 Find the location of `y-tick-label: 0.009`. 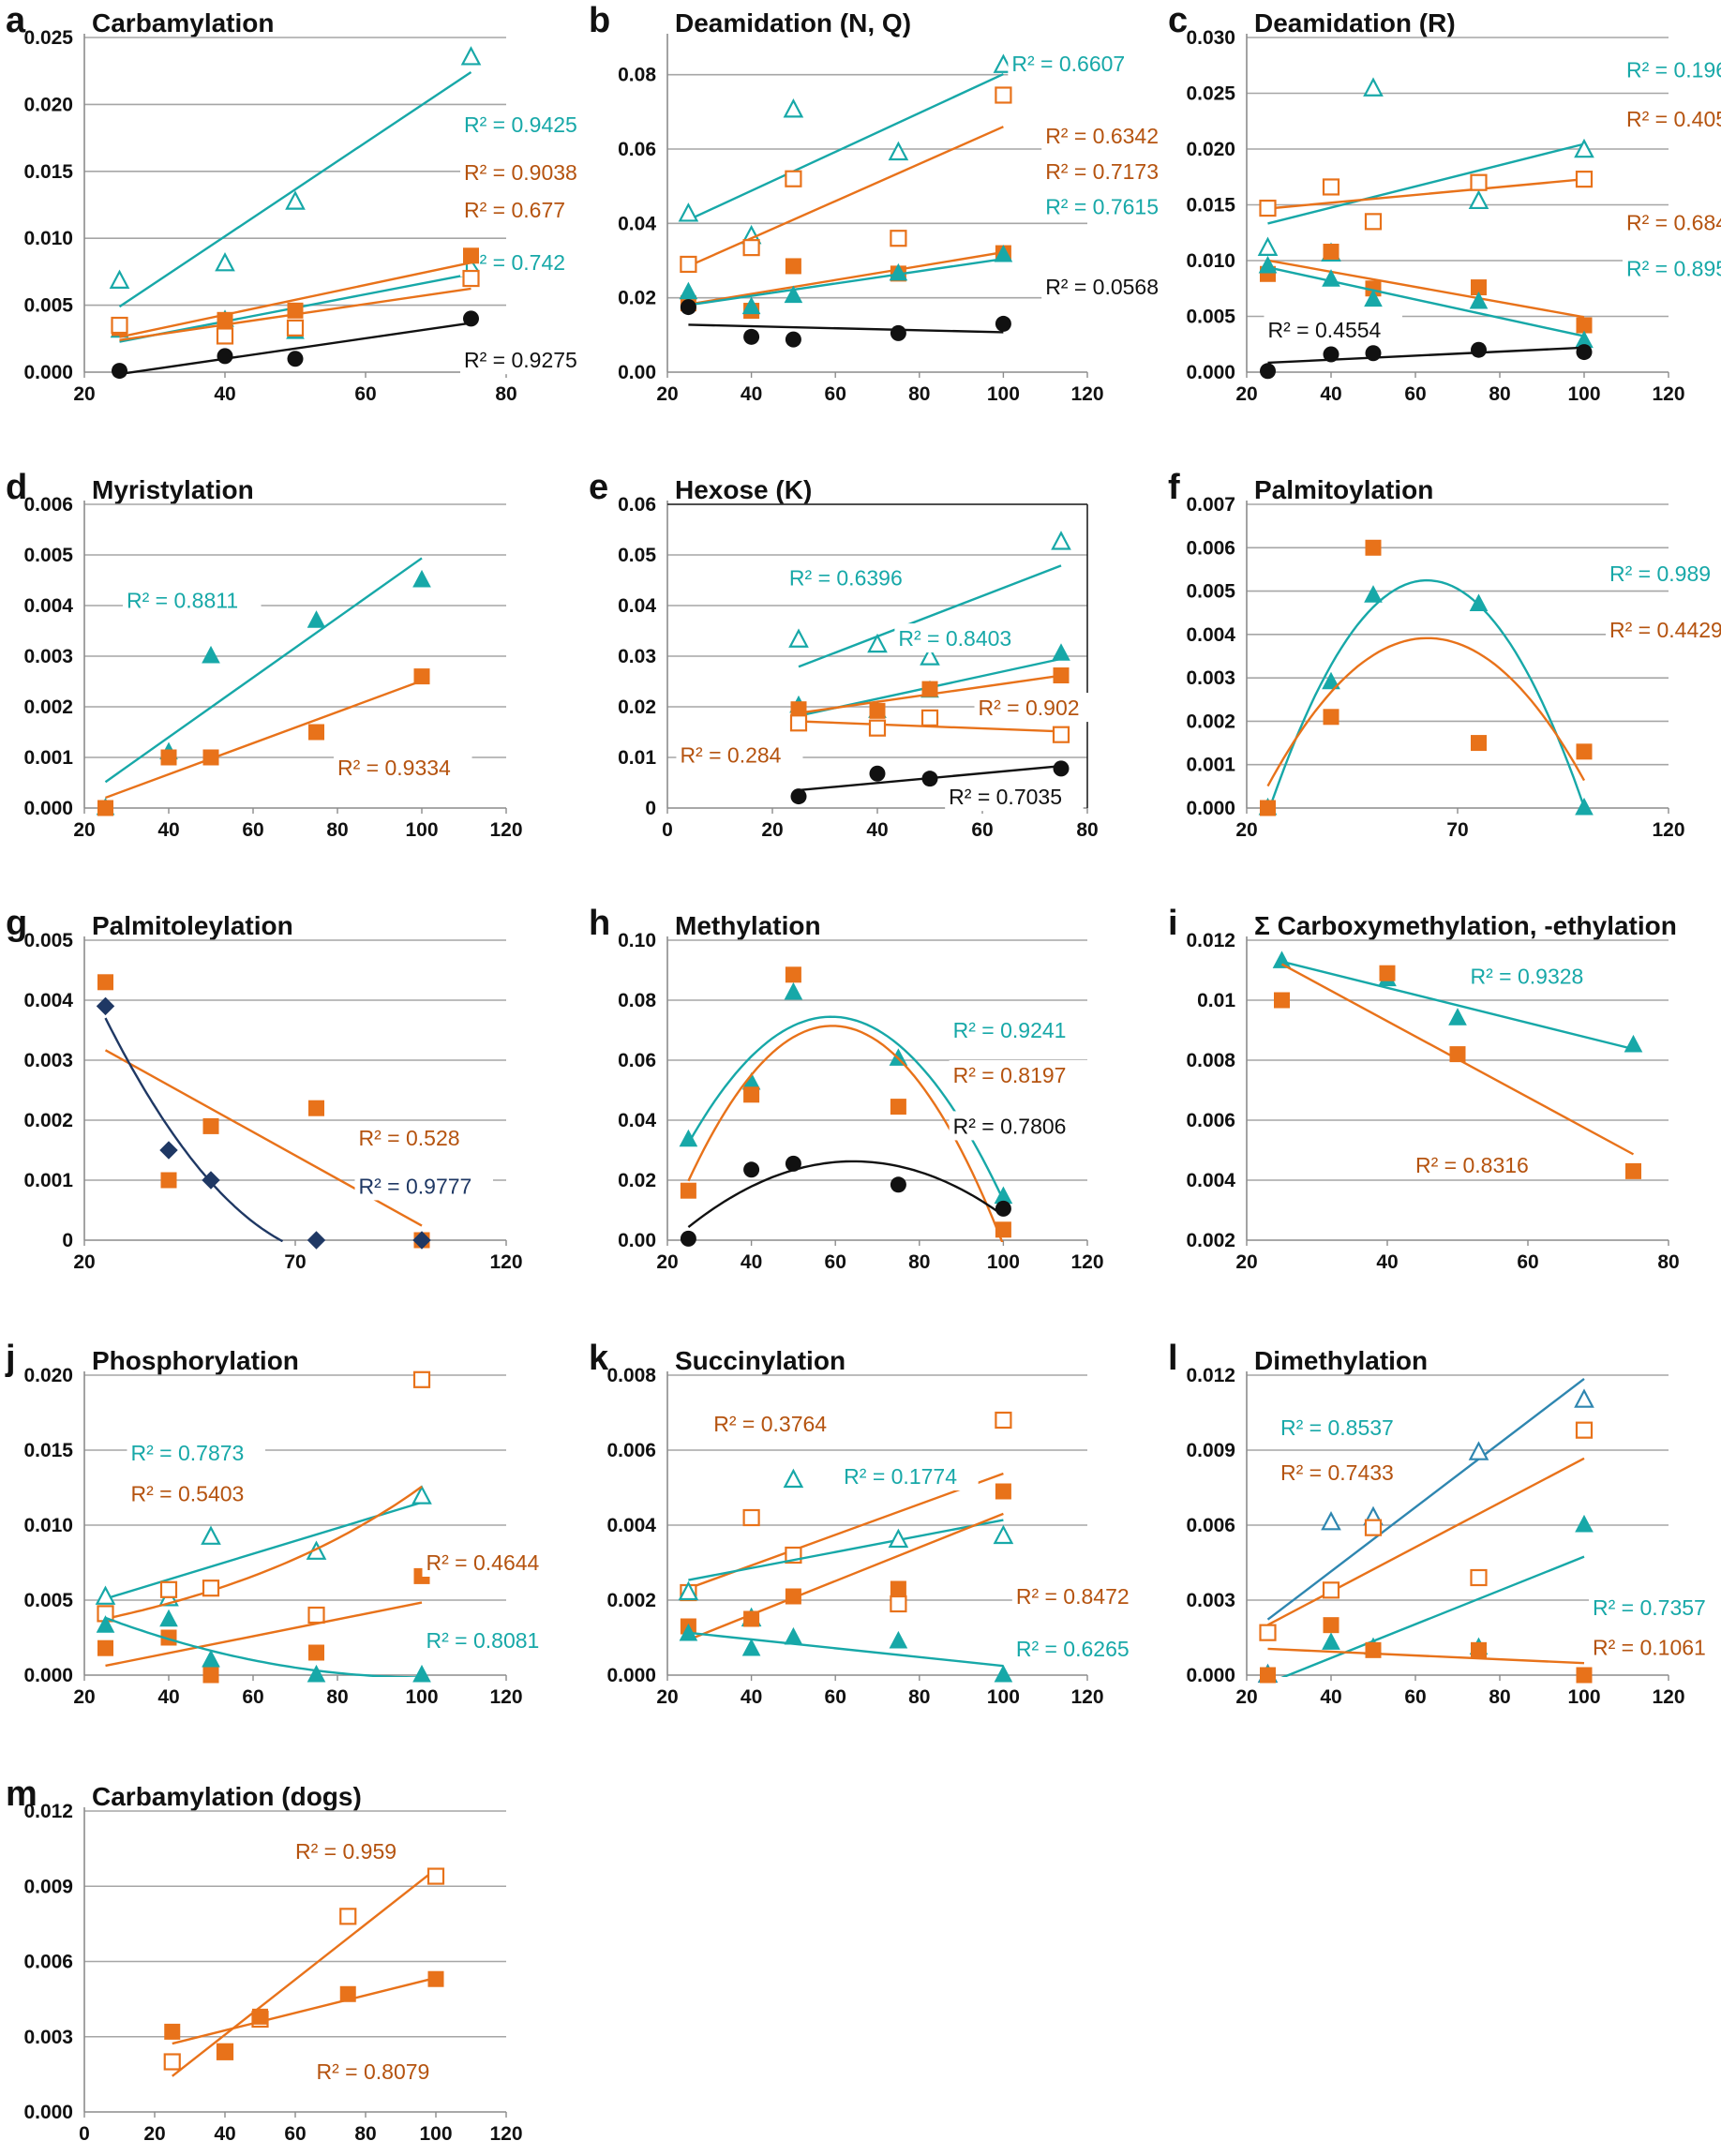

y-tick-label: 0.009 is located at coordinates (1210, 1451).